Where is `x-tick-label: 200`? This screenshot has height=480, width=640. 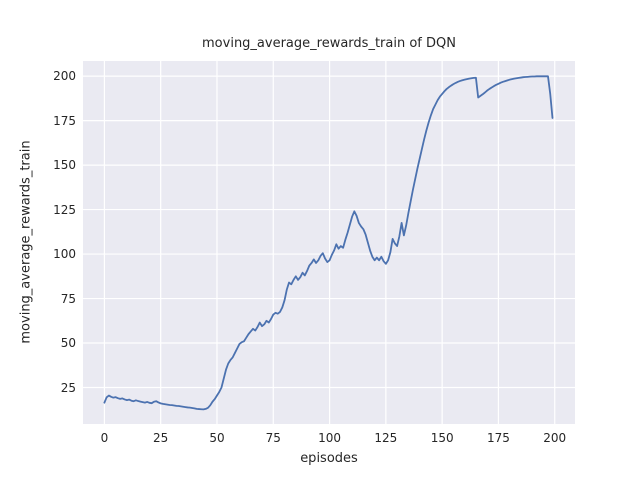
x-tick-label: 200 is located at coordinates (555, 438).